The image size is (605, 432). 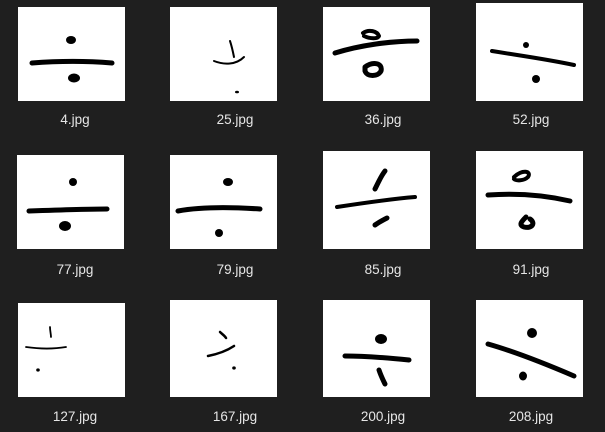 What do you see at coordinates (531, 416) in the screenshot?
I see `file-name-label: 208.jpg` at bounding box center [531, 416].